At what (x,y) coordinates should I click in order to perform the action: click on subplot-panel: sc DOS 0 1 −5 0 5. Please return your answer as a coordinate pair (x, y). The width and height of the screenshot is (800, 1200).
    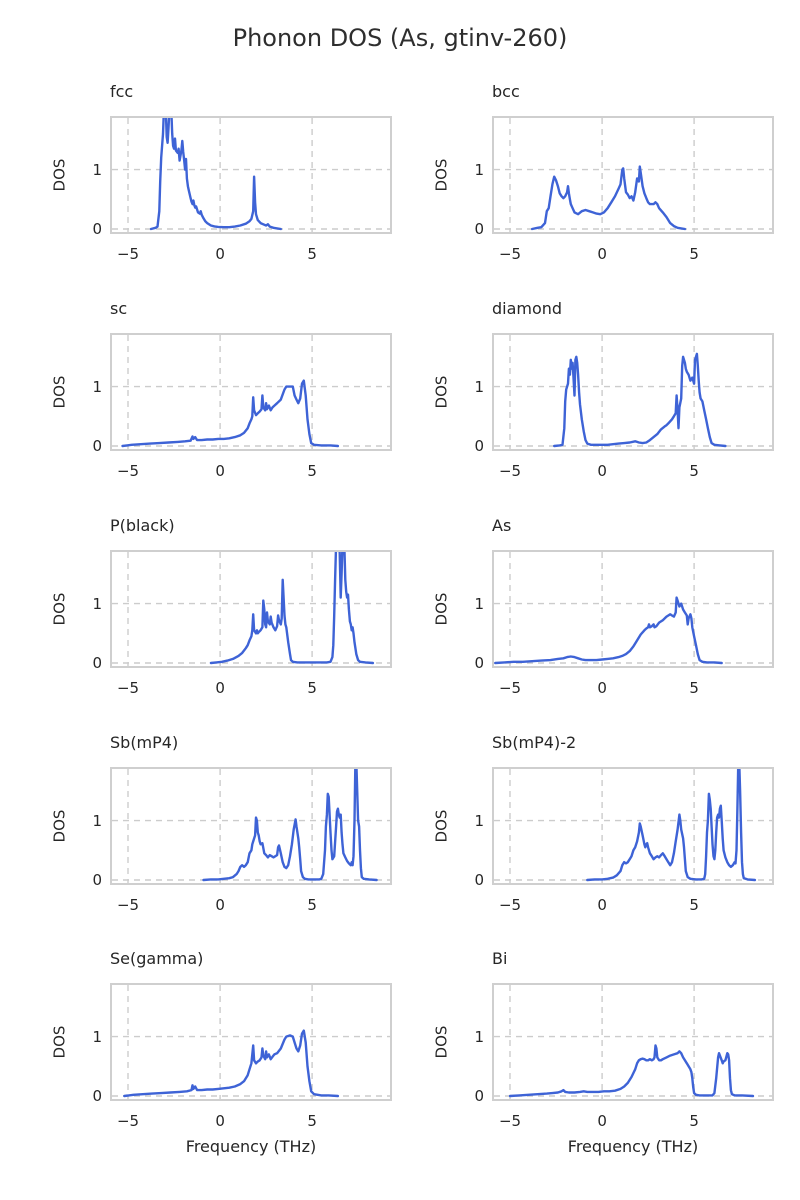
    Looking at the image, I should click on (221, 389).